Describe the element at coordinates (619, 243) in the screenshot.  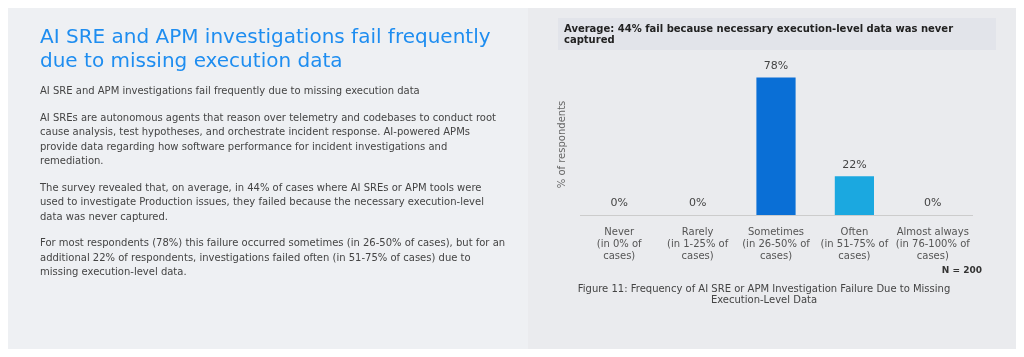
I see `x-tick-label: Never (in 0% of cases)` at that location.